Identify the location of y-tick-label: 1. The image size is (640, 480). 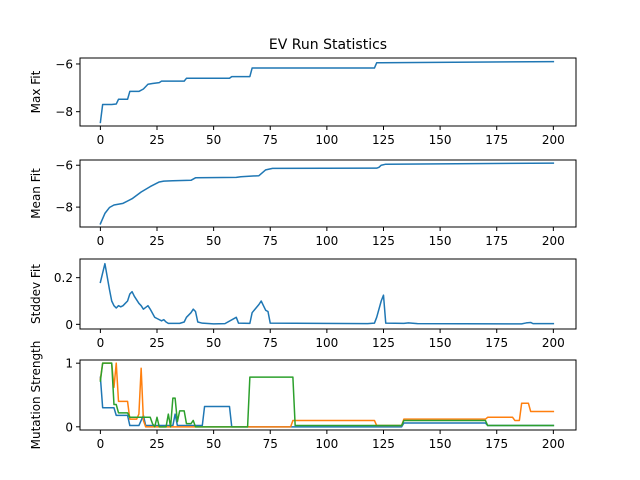
(69, 364).